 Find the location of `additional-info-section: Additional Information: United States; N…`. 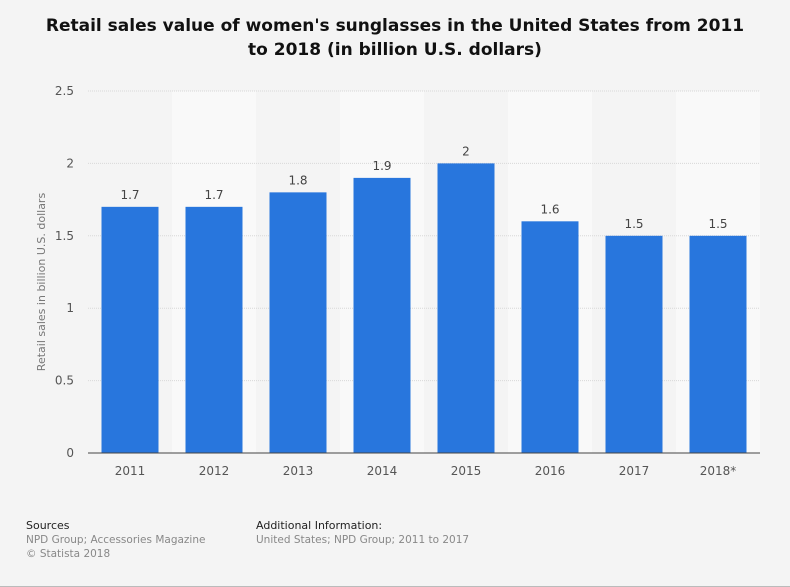

additional-info-section: Additional Information: United States; N… is located at coordinates (362, 533).